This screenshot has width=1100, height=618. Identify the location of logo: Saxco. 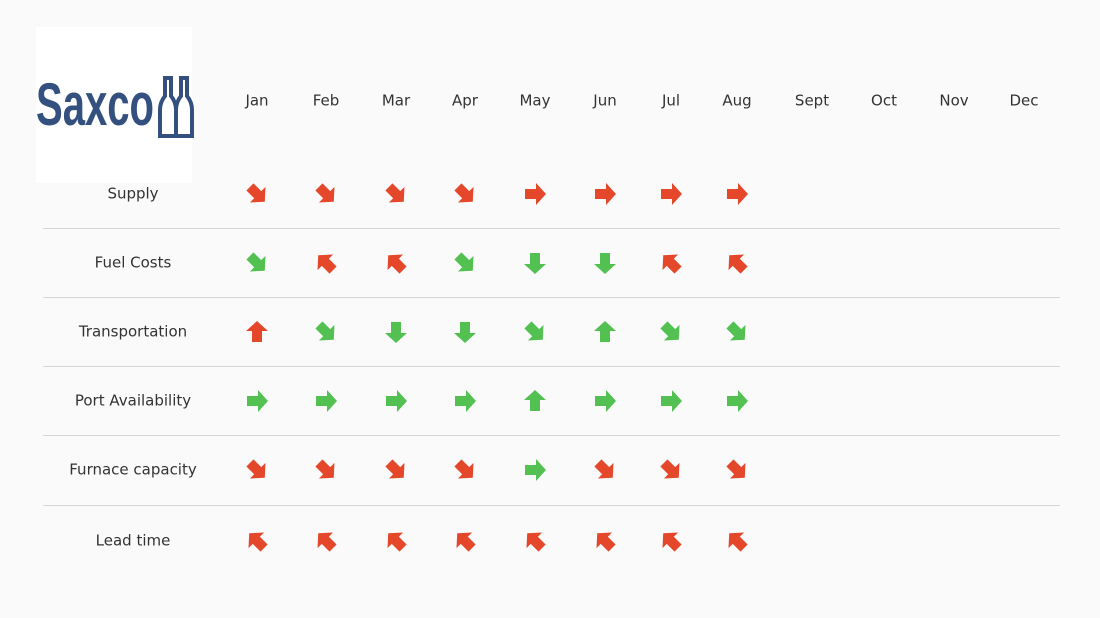
(115, 105).